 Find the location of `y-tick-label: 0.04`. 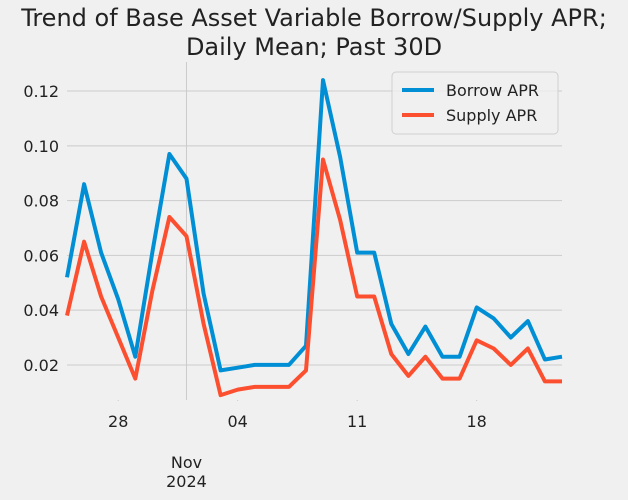

y-tick-label: 0.04 is located at coordinates (41, 310).